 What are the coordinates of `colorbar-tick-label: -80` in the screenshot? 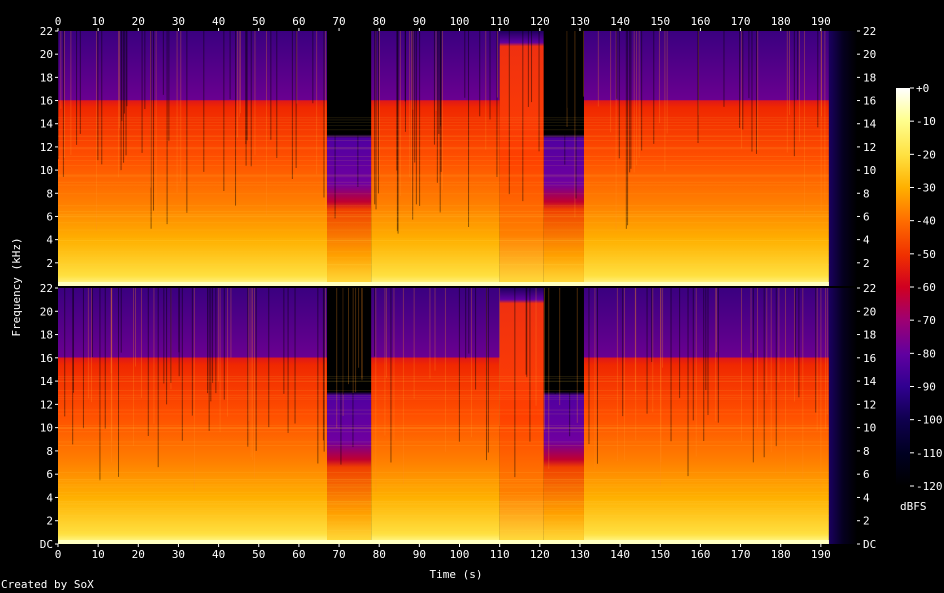 It's located at (926, 353).